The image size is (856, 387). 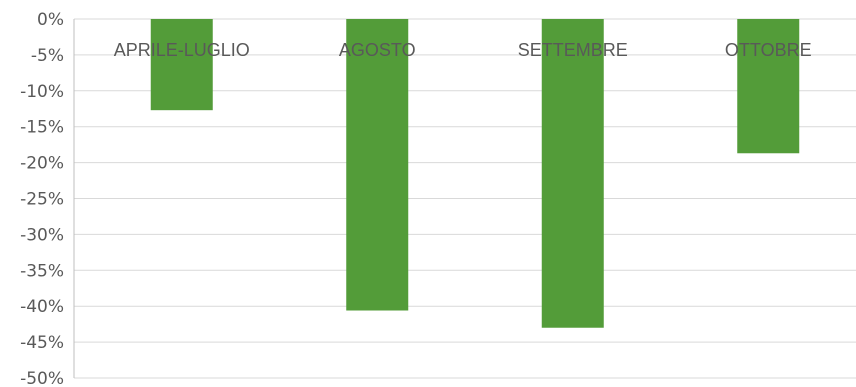 What do you see at coordinates (42, 378) in the screenshot?
I see `y-tick-label: -50%` at bounding box center [42, 378].